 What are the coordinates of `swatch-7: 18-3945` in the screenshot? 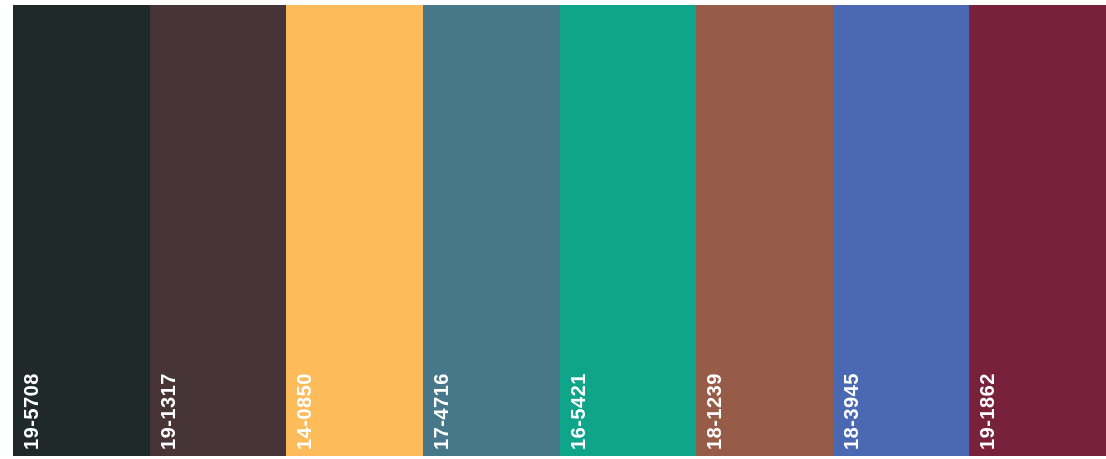 It's located at (901, 230).